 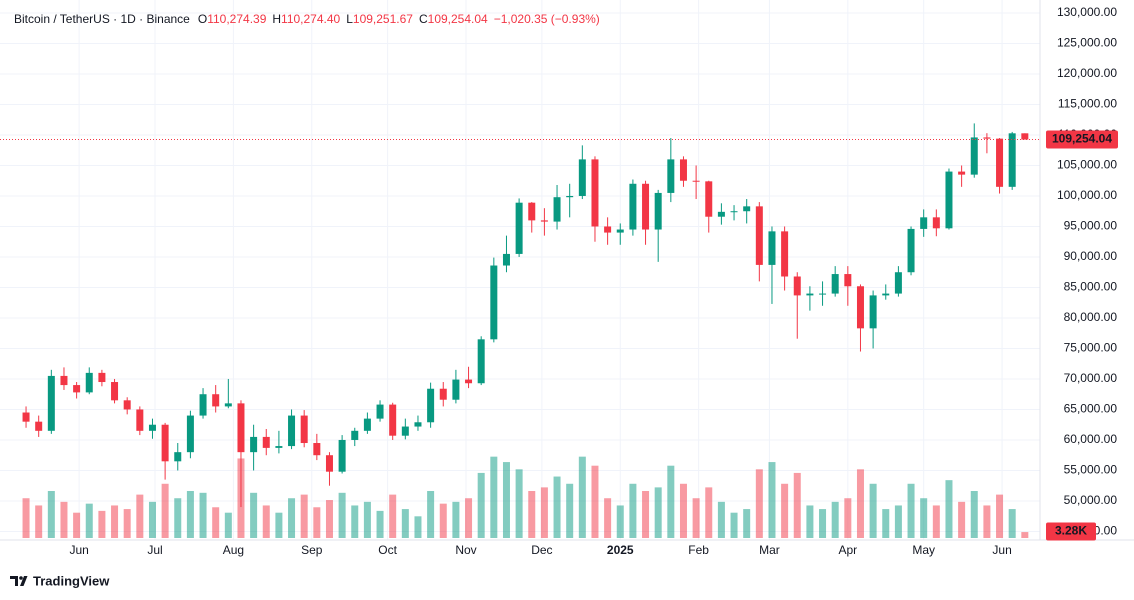 I want to click on legend-change: −1,020.35 (−0.93%), so click(x=547, y=19).